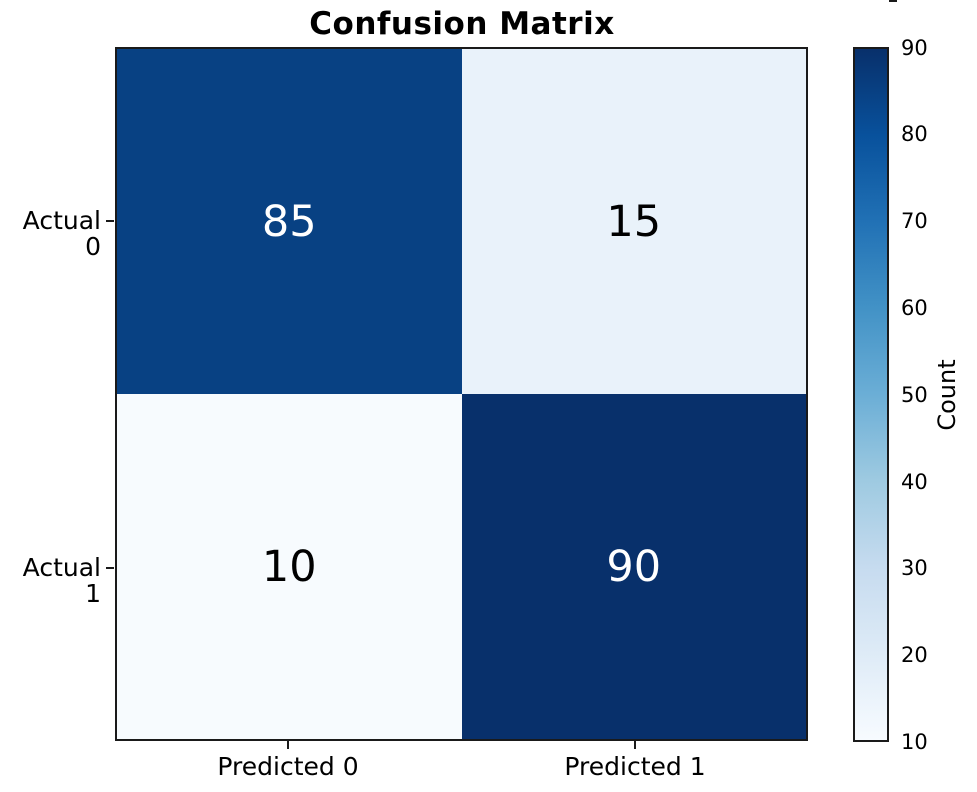 The image size is (977, 792). I want to click on cell-value: 90, so click(634, 566).